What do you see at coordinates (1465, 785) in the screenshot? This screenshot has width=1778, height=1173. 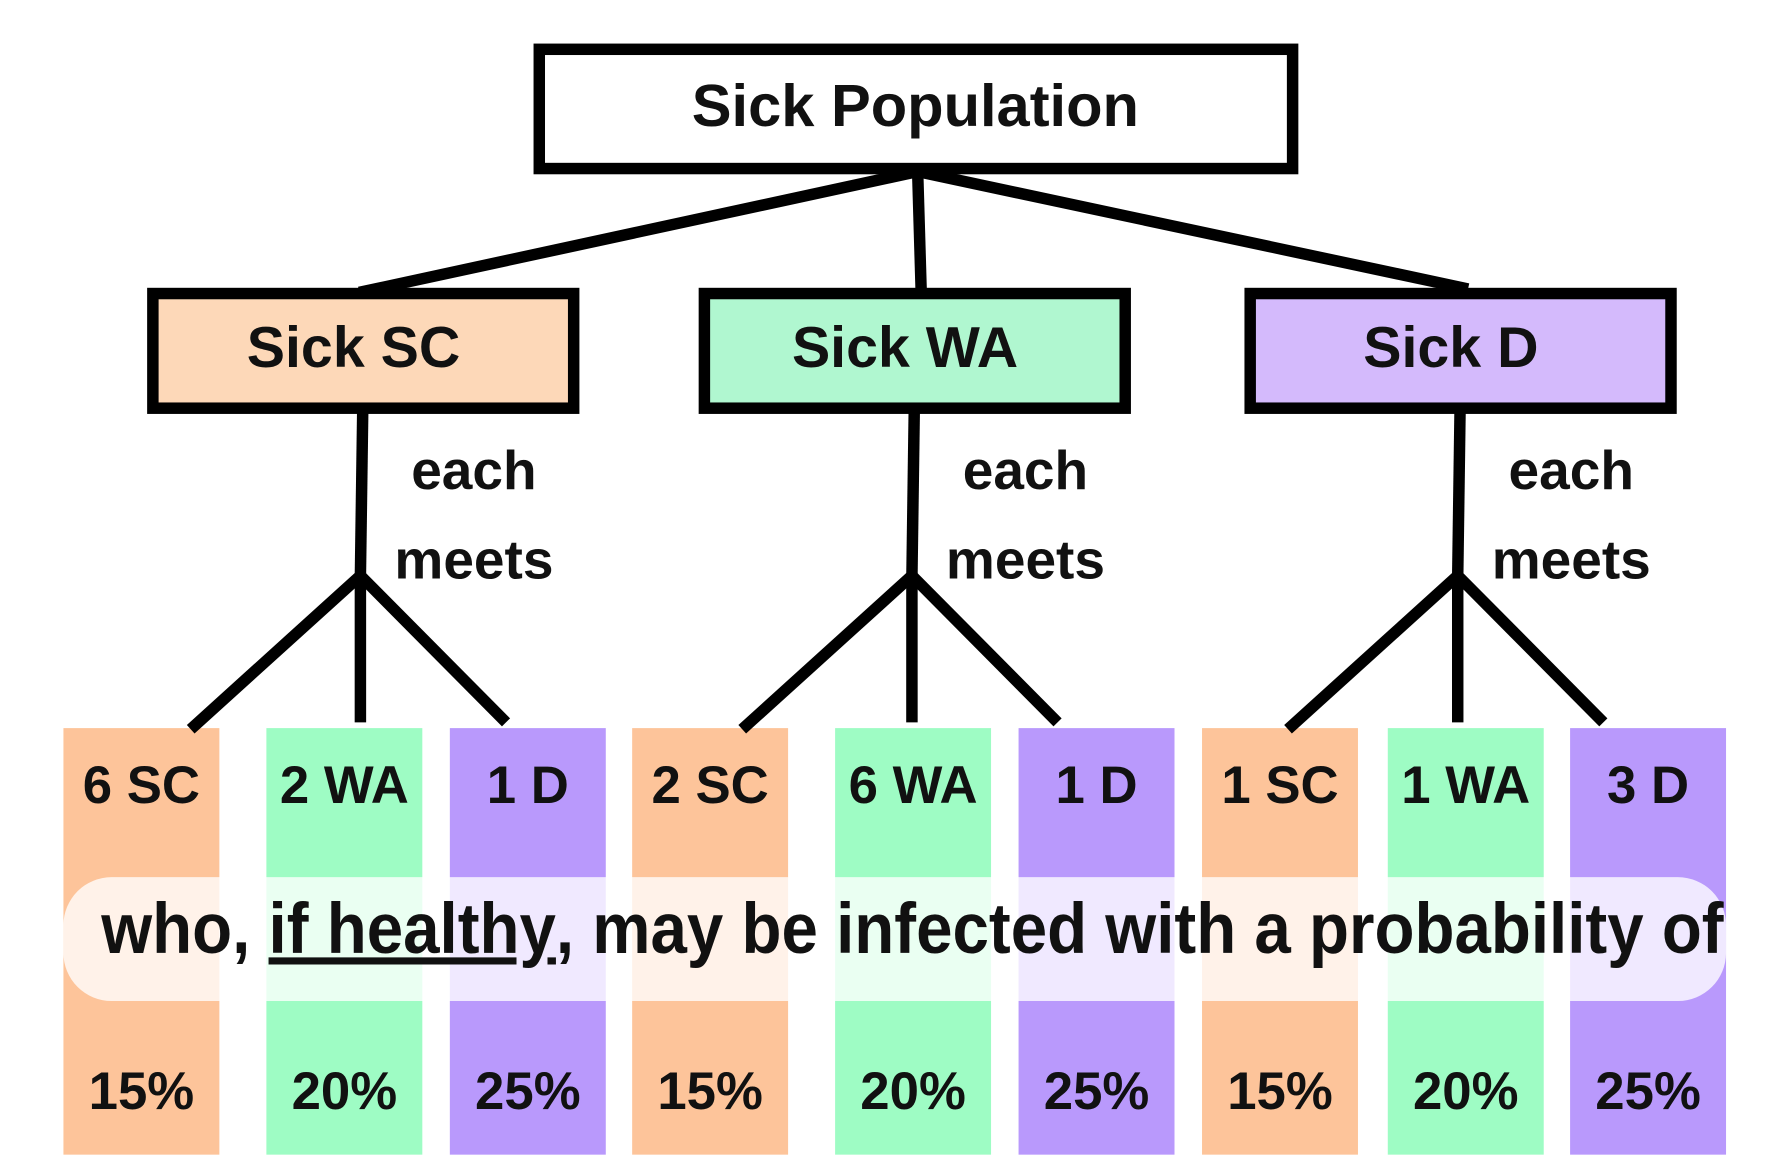 I see `contact-label: 1 WA` at bounding box center [1465, 785].